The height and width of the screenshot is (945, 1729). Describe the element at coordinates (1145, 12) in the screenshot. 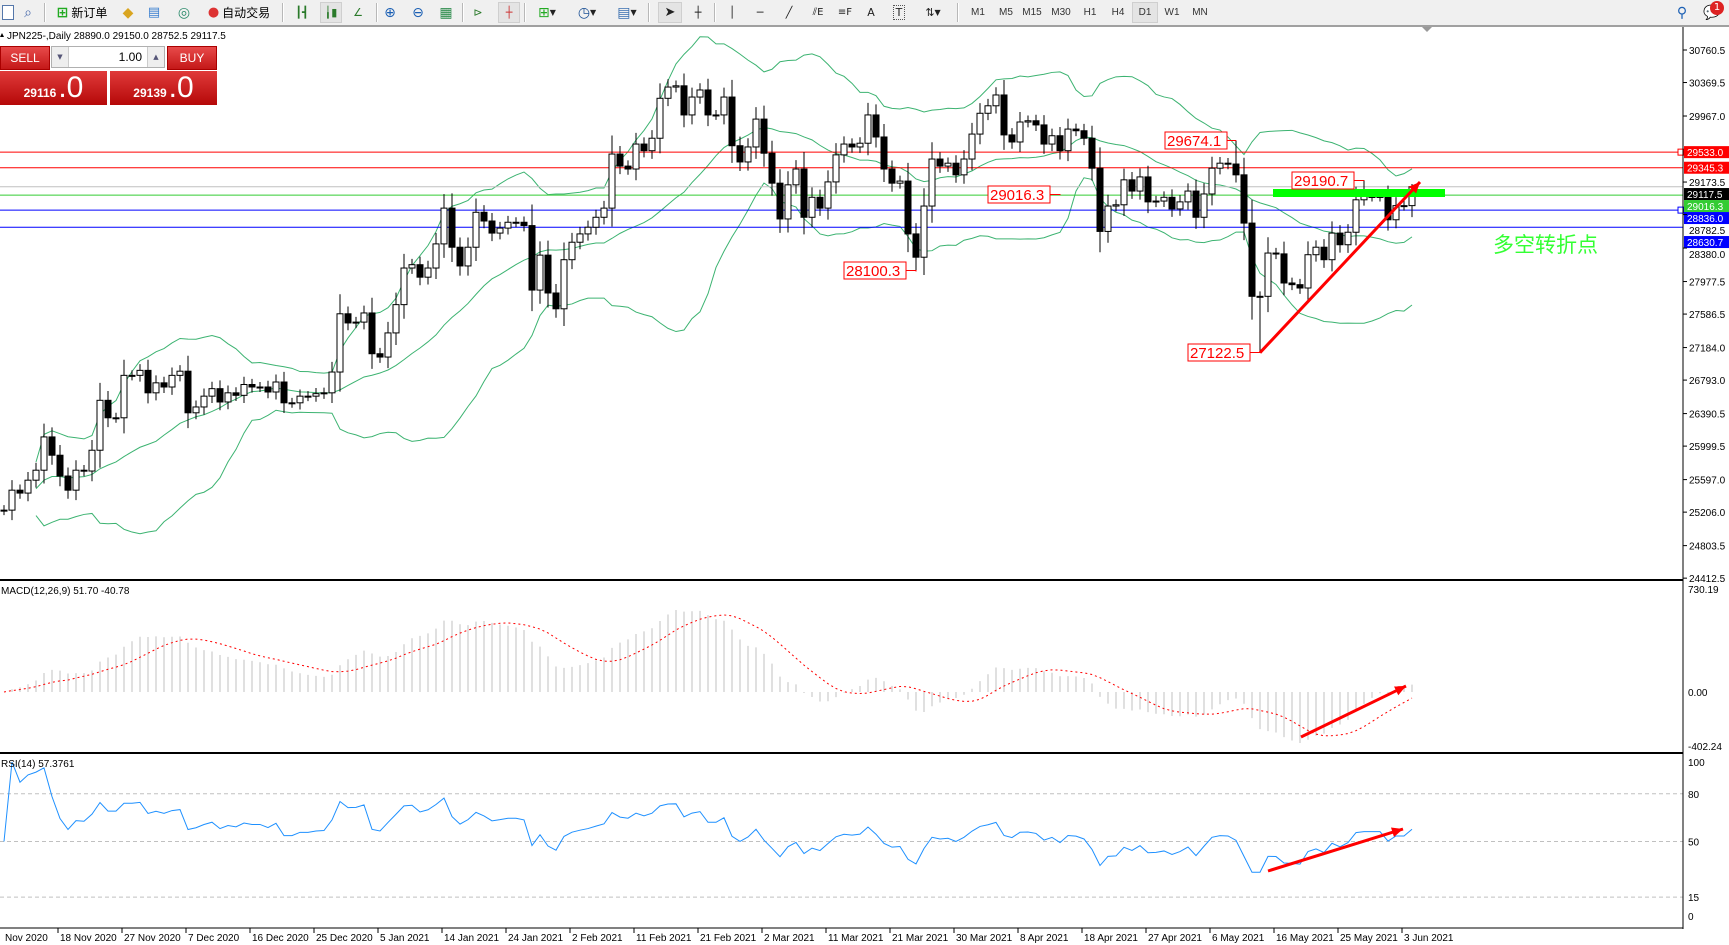

I see `timeframe-d1: D1` at that location.